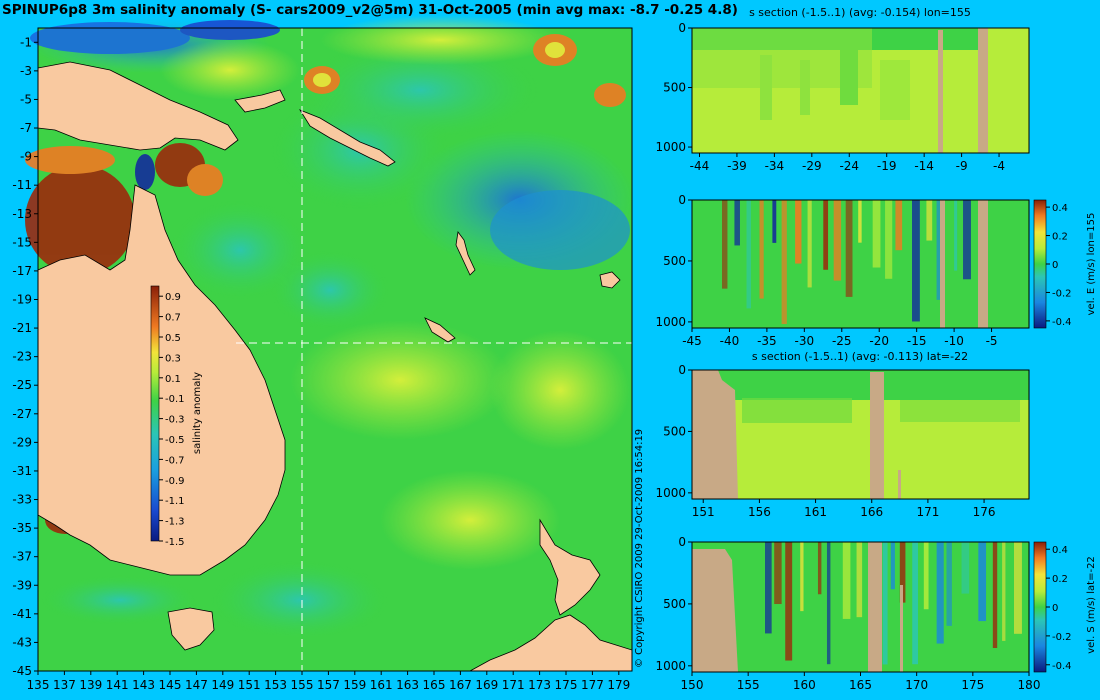  What do you see at coordinates (700, 166) in the screenshot?
I see `section-1-x-tick-label: -44` at bounding box center [700, 166].